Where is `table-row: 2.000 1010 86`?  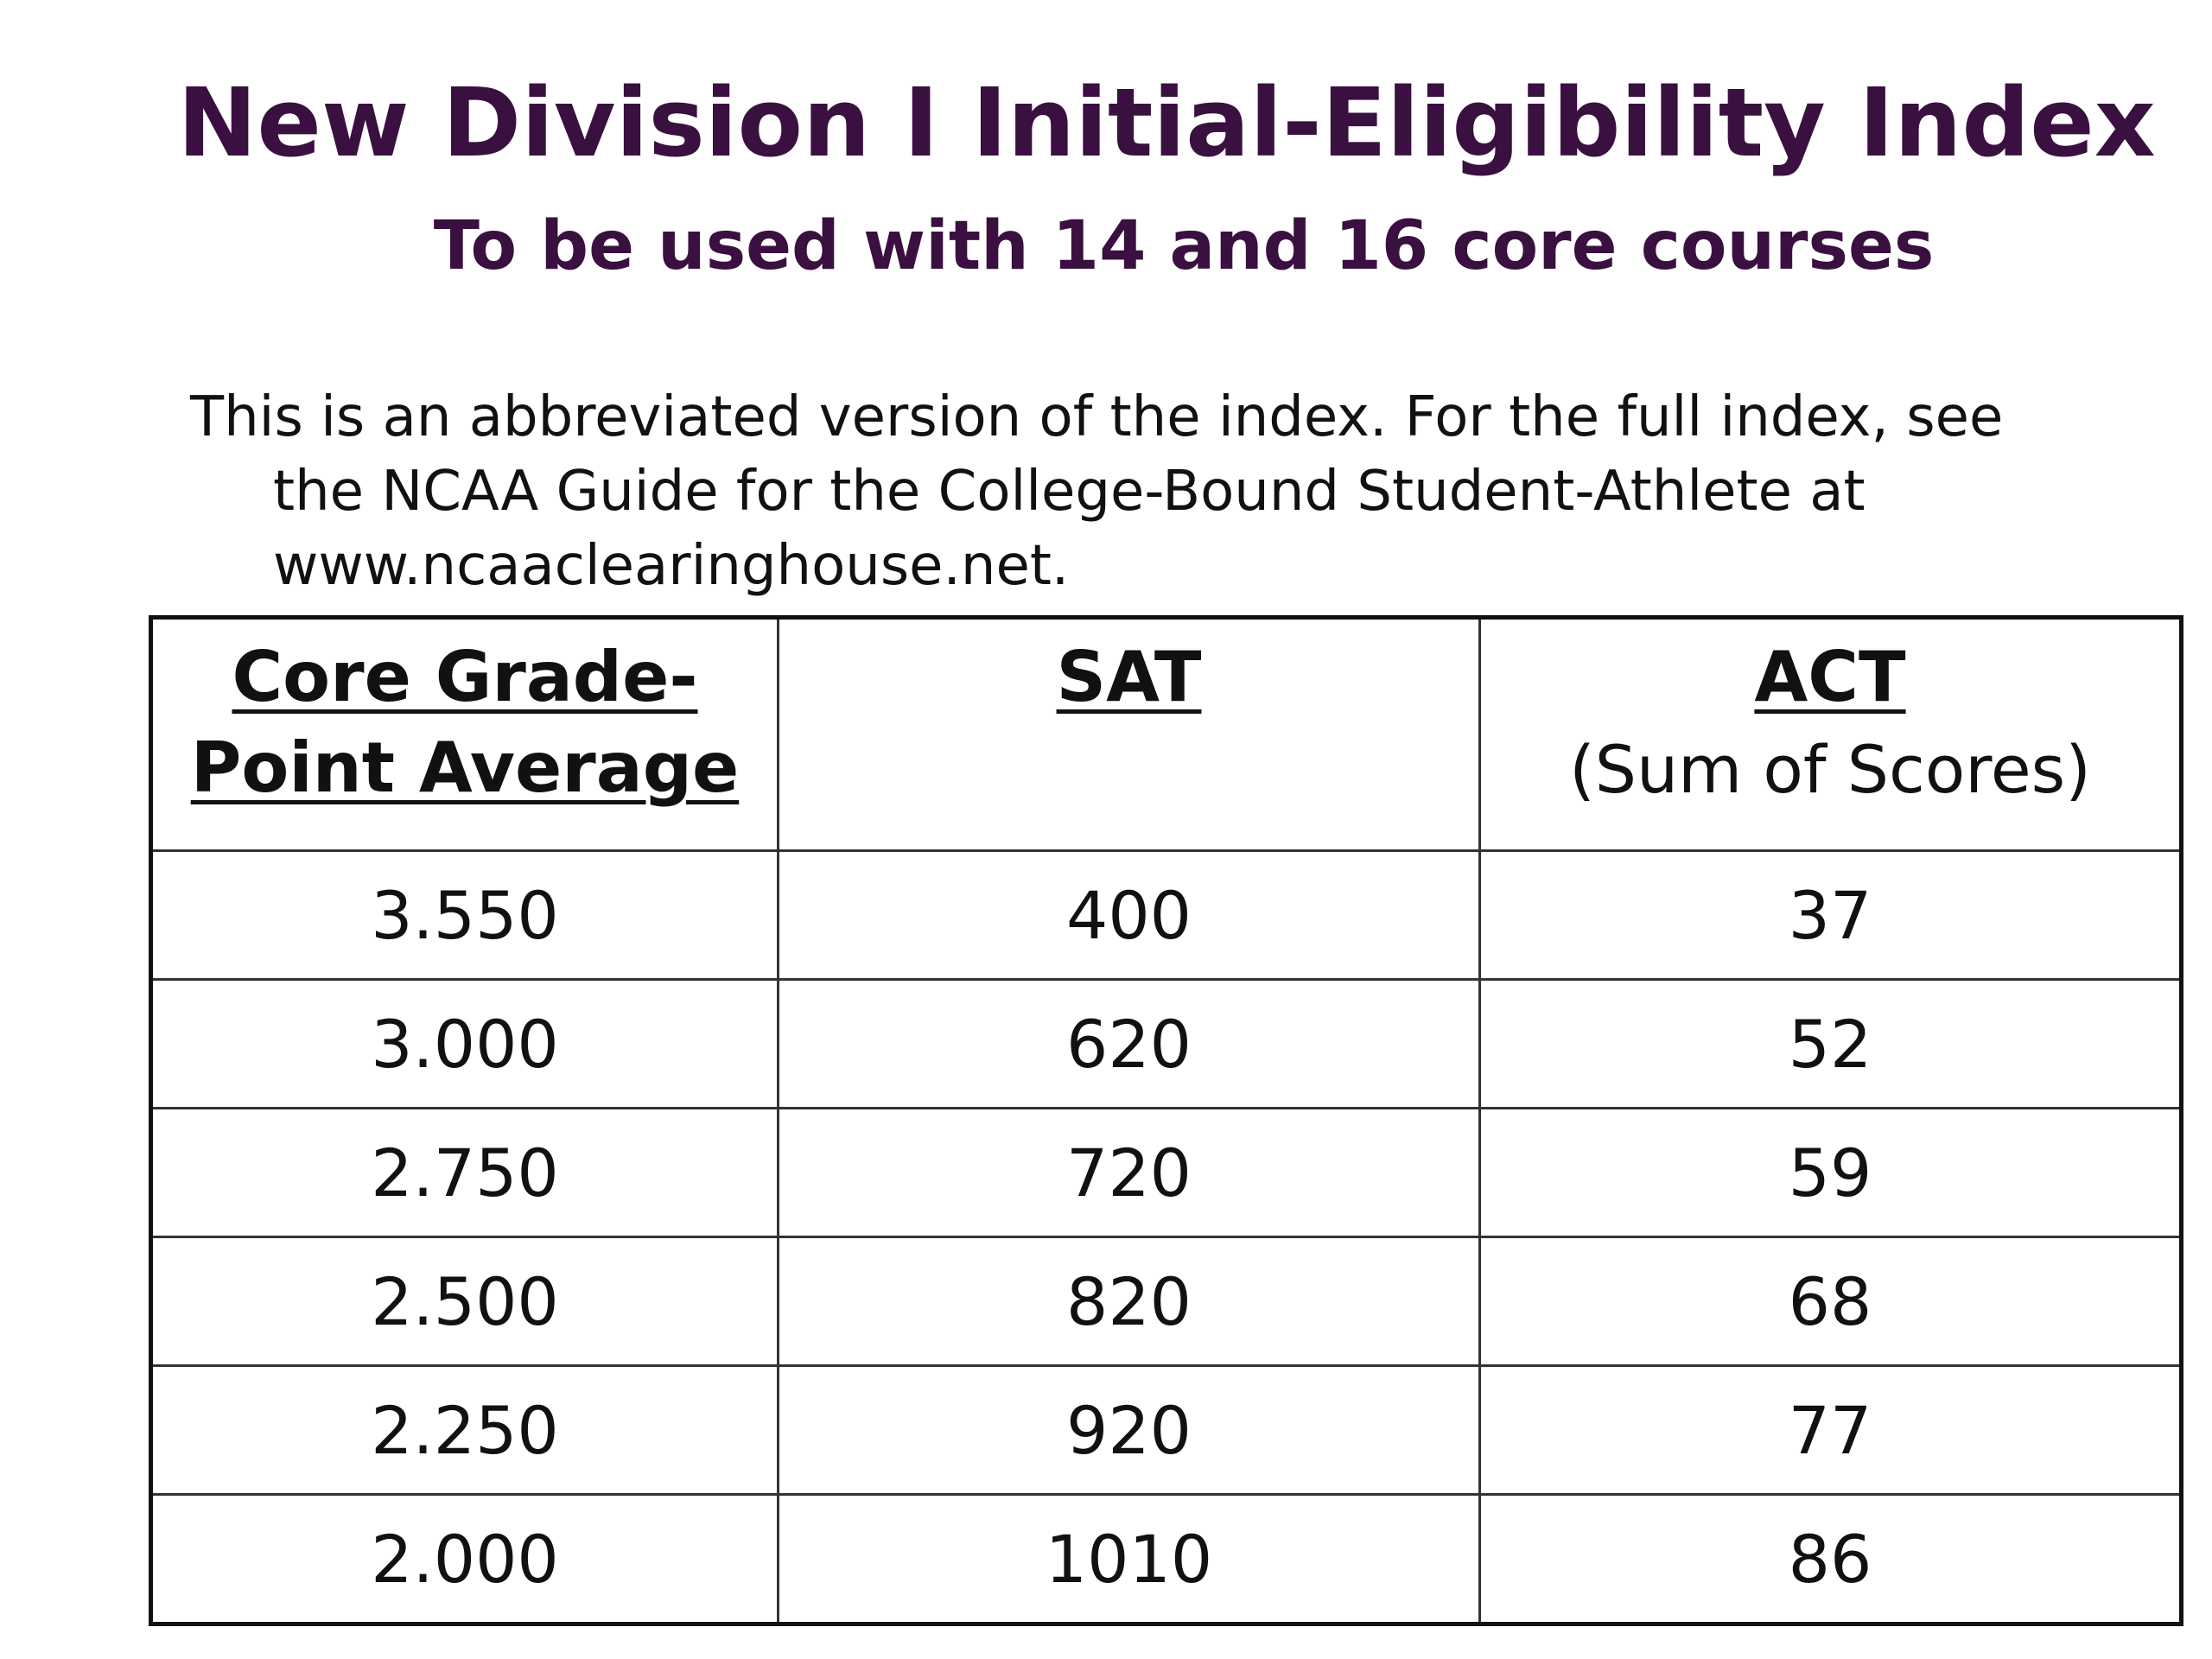
table-row: 2.000 1010 86 is located at coordinates (1166, 1559).